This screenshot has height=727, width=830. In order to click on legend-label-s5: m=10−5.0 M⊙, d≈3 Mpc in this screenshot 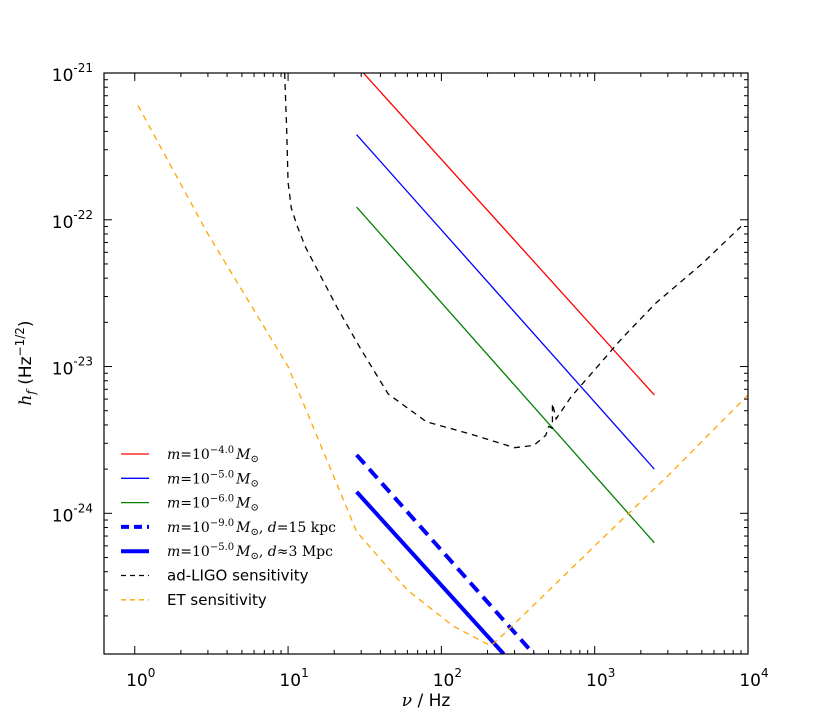, I will do `click(250, 552)`.